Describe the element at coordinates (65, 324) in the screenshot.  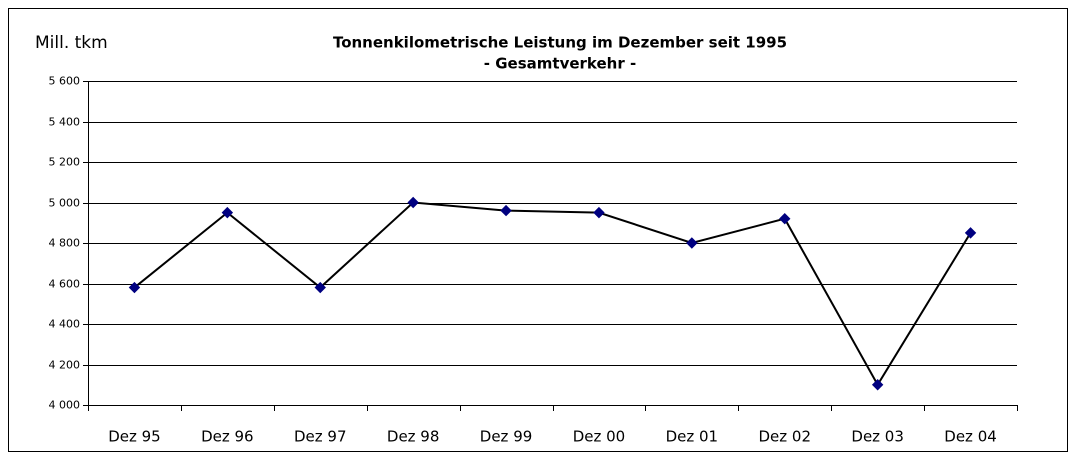
I see `y-tick-label: 4 400` at that location.